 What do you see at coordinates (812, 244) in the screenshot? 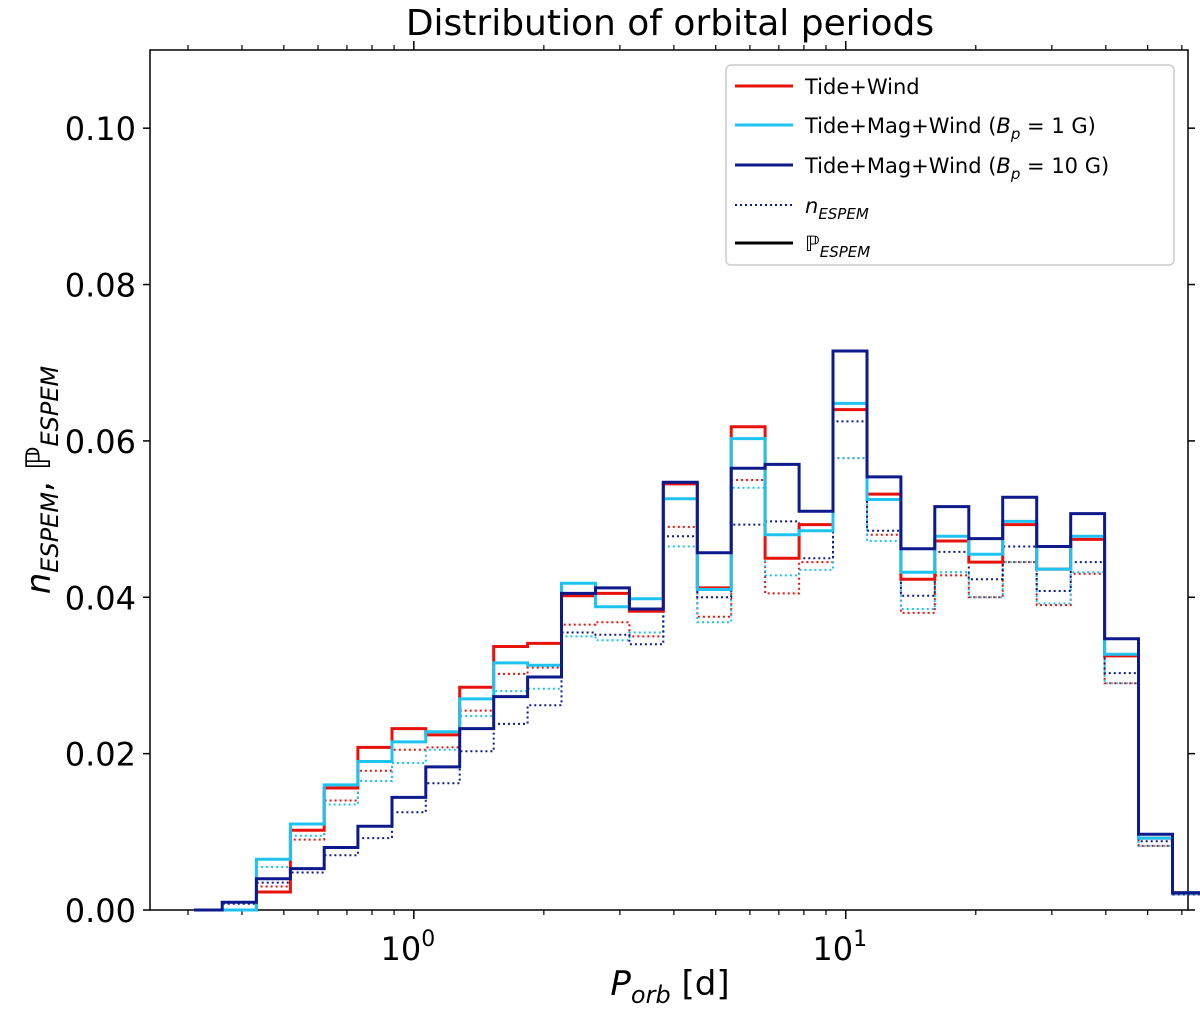
I see `legend-label-p-var: ℙ` at bounding box center [812, 244].